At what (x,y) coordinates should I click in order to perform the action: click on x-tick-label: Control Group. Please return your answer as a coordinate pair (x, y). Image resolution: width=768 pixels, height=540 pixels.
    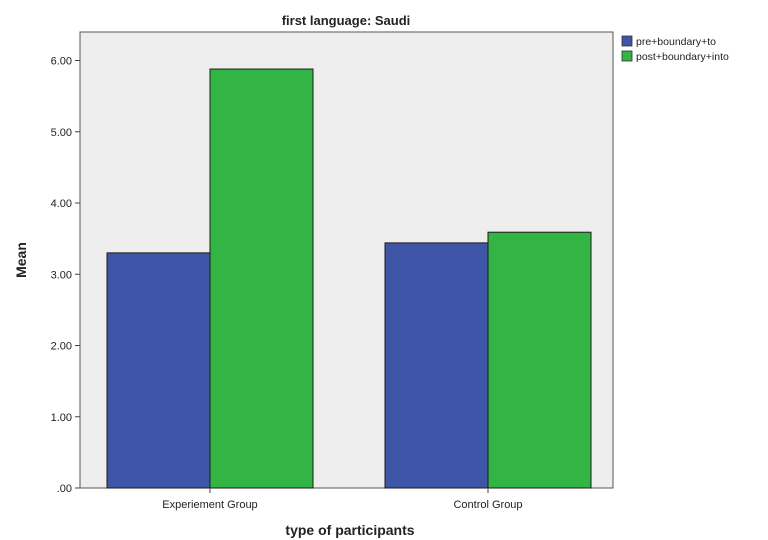
    Looking at the image, I should click on (487, 505).